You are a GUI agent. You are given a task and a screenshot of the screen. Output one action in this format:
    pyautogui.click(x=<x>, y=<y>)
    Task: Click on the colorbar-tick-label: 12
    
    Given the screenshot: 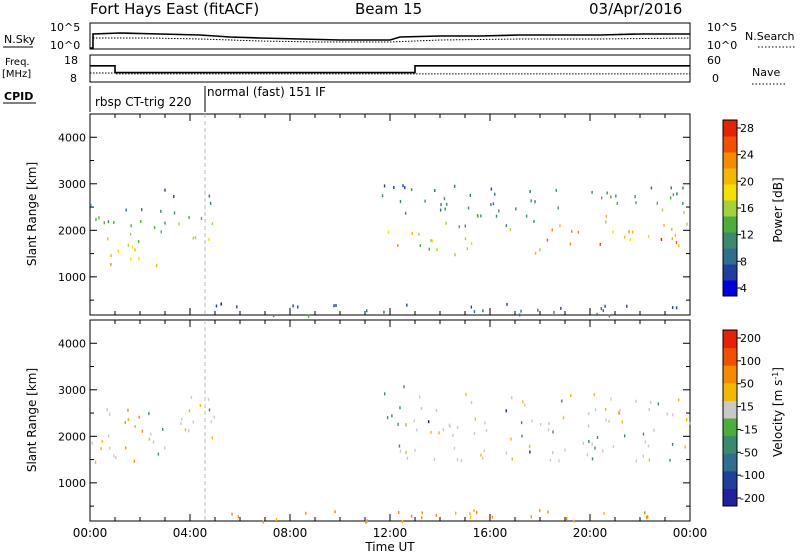 What is the action you would take?
    pyautogui.click(x=747, y=235)
    